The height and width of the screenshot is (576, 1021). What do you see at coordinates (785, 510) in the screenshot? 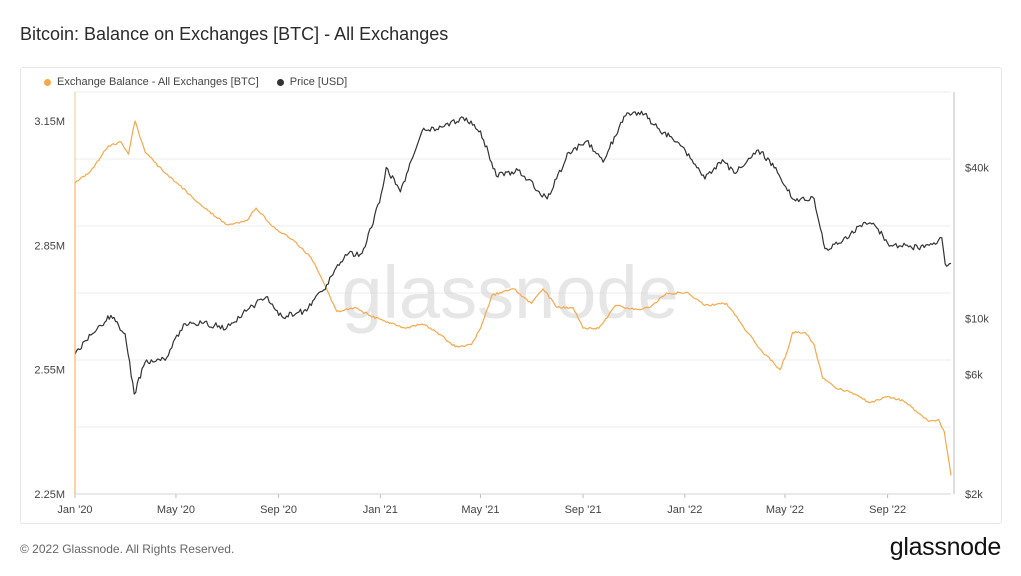
I see `x-tick-label: May '22` at bounding box center [785, 510].